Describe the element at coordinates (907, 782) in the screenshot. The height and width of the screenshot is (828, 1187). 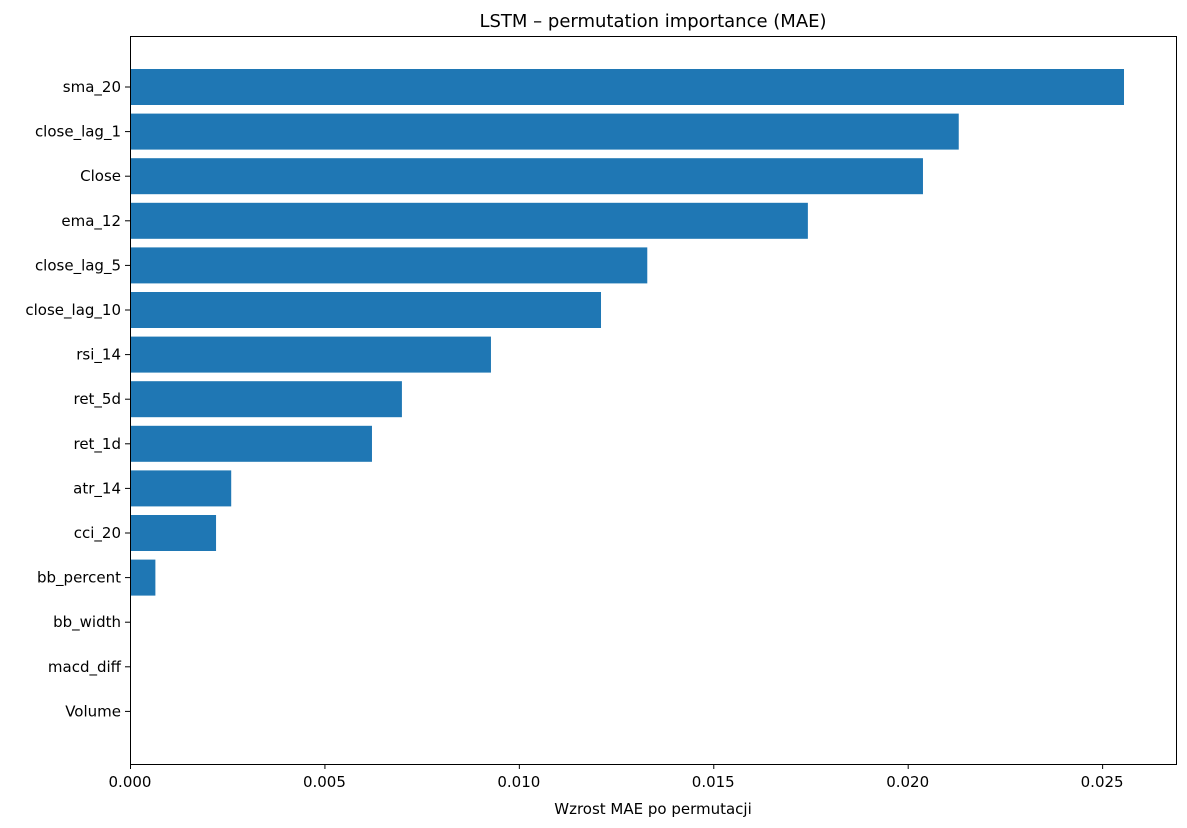
I see `x-tick-label: 0.020` at that location.